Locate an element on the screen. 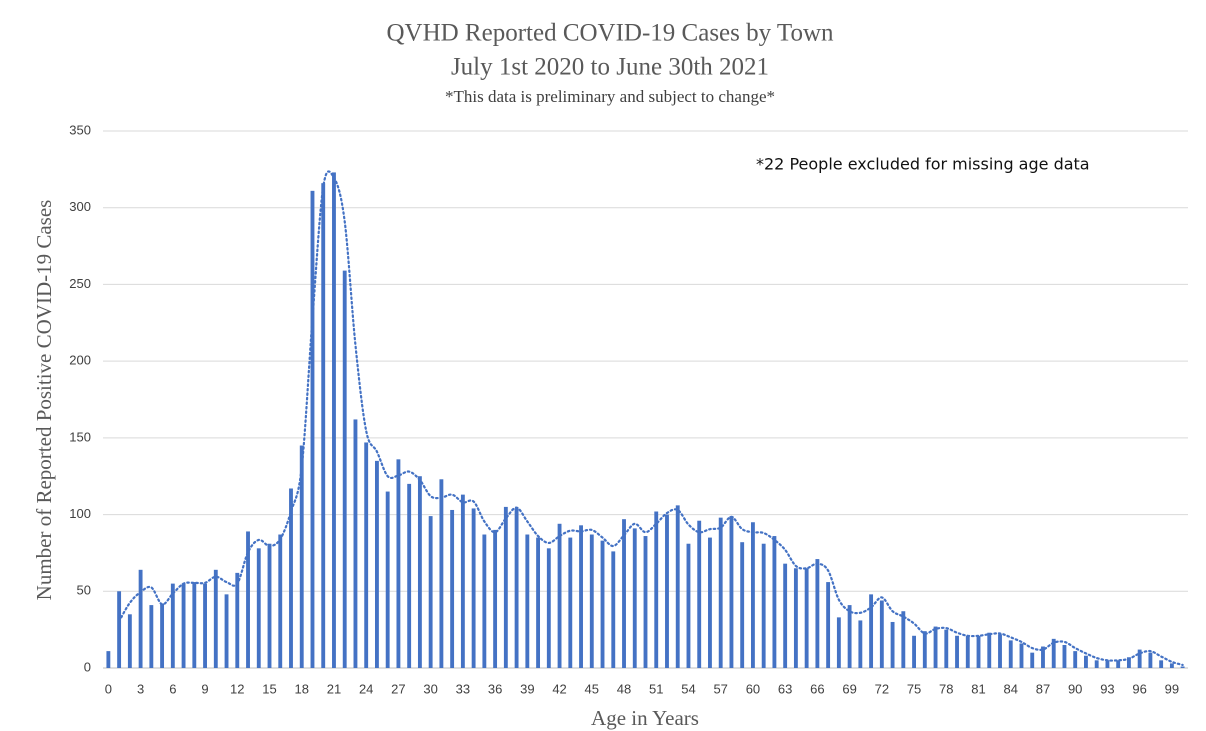  chart-subtitle: July 1st 2020 to June 30th 2021 is located at coordinates (610, 67).